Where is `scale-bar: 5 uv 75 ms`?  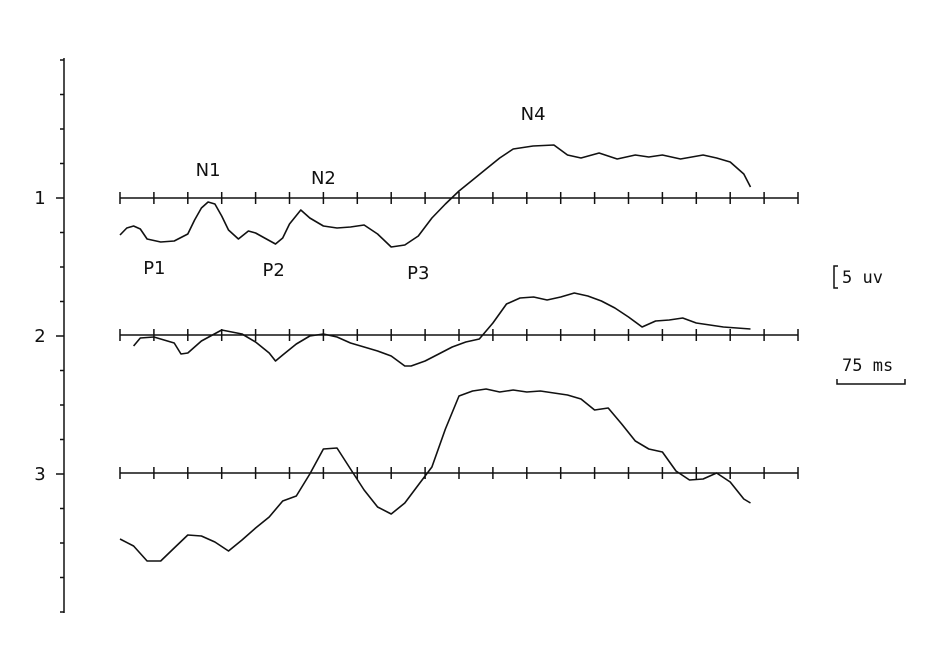 scale-bar: 5 uv 75 ms is located at coordinates (869, 325).